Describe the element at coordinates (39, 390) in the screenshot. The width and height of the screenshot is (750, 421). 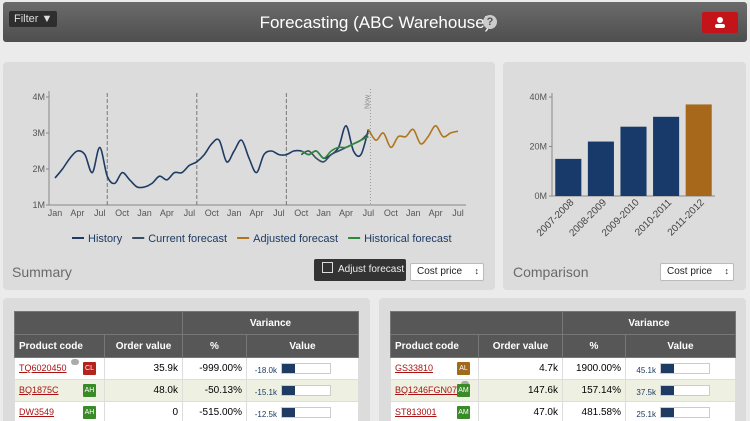
I see `product-link: BQ1875C` at that location.